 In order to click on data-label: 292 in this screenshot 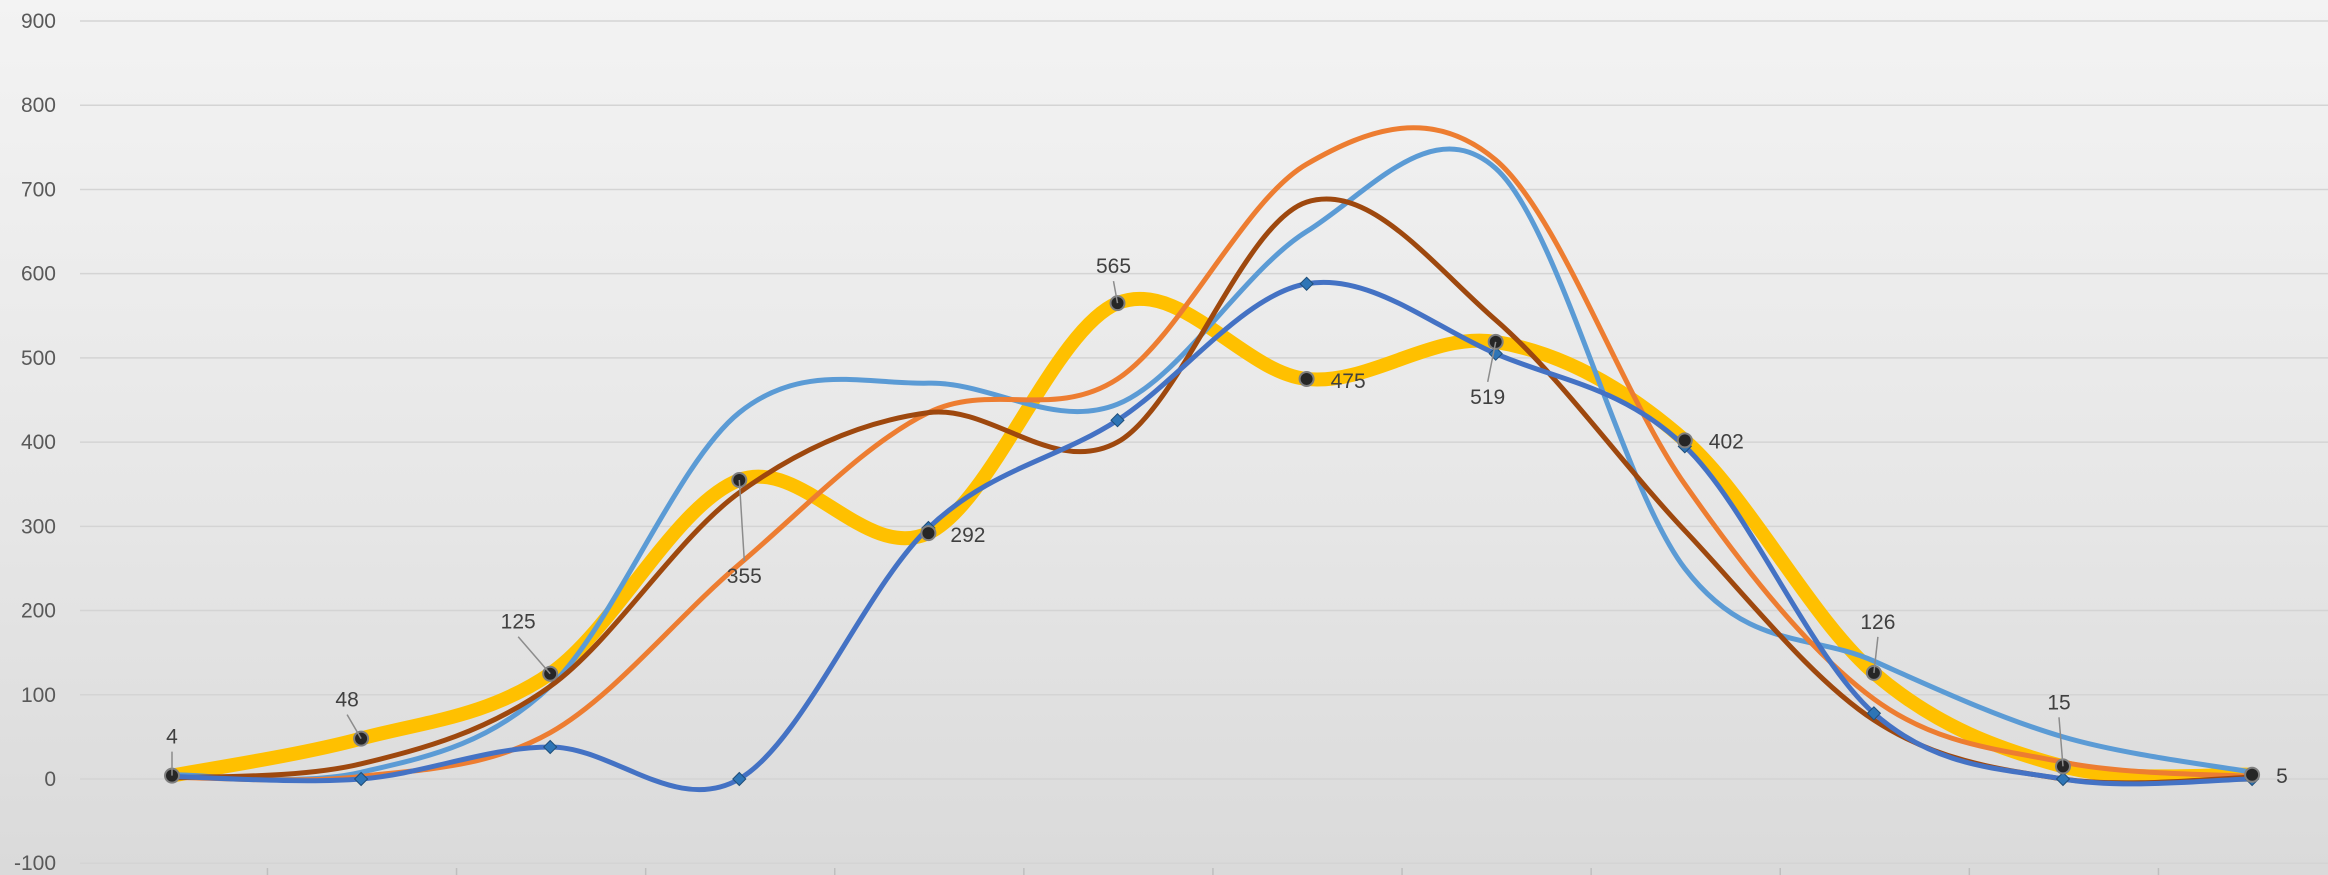, I will do `click(967, 535)`.